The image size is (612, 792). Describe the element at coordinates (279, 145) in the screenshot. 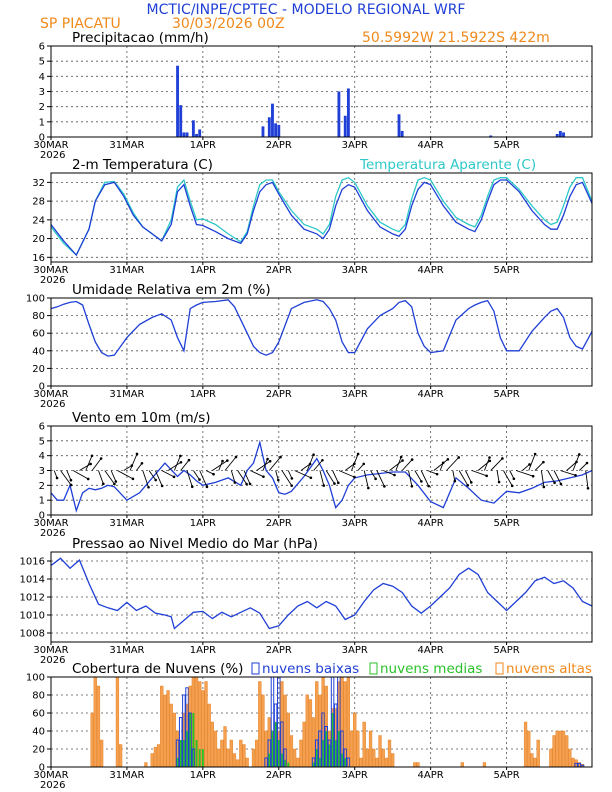

I see `x-tick-label: 2APR` at that location.